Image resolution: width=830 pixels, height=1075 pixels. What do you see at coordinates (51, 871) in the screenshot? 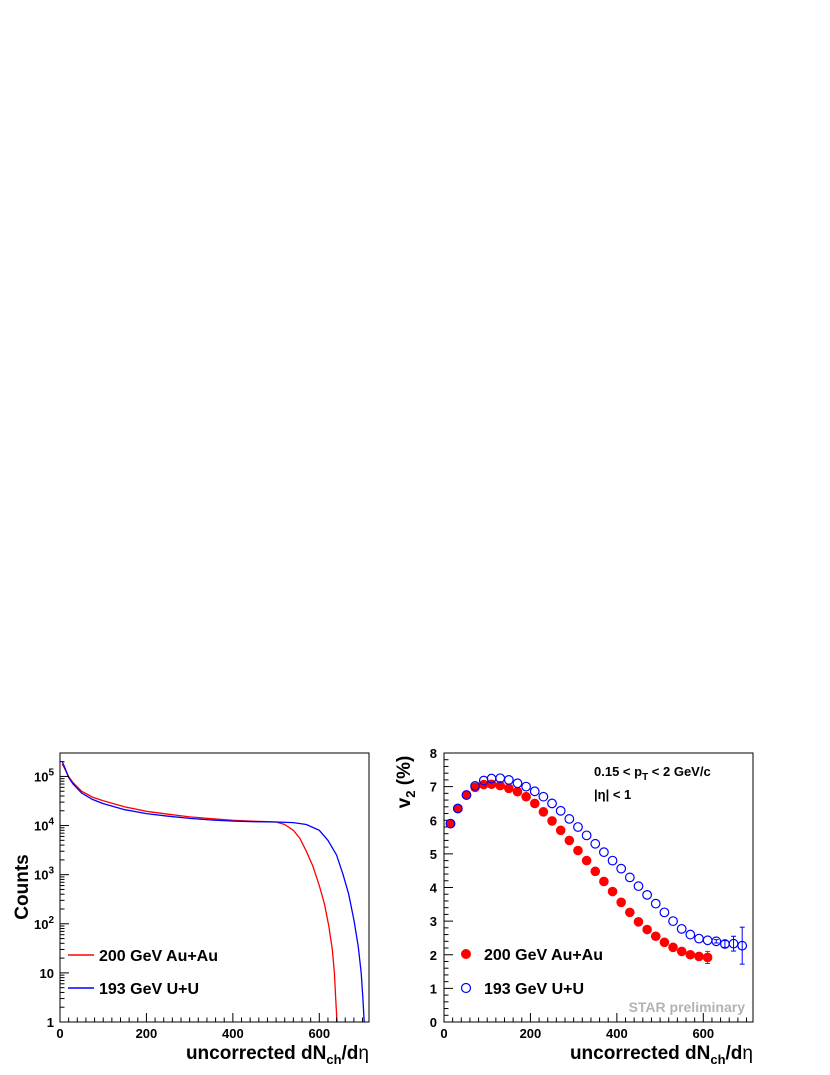
I see `left-y-tick-exp: 3` at bounding box center [51, 871].